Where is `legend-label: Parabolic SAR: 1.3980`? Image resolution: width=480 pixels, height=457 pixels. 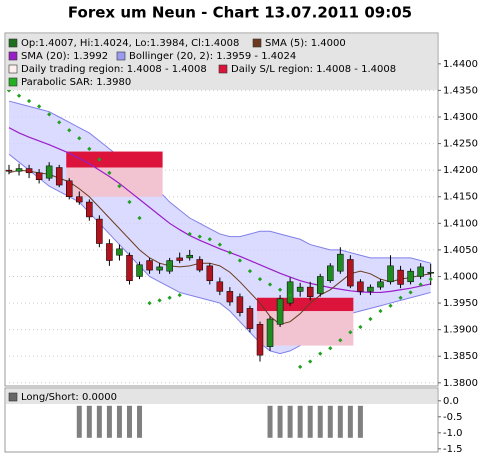 legend-label: Parabolic SAR: 1.3980 is located at coordinates (76, 82).